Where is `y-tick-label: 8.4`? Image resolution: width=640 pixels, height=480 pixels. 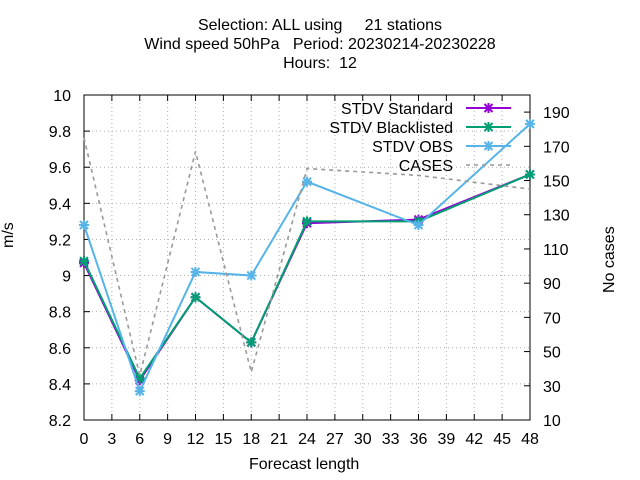 y-tick-label: 8.4 is located at coordinates (60, 385).